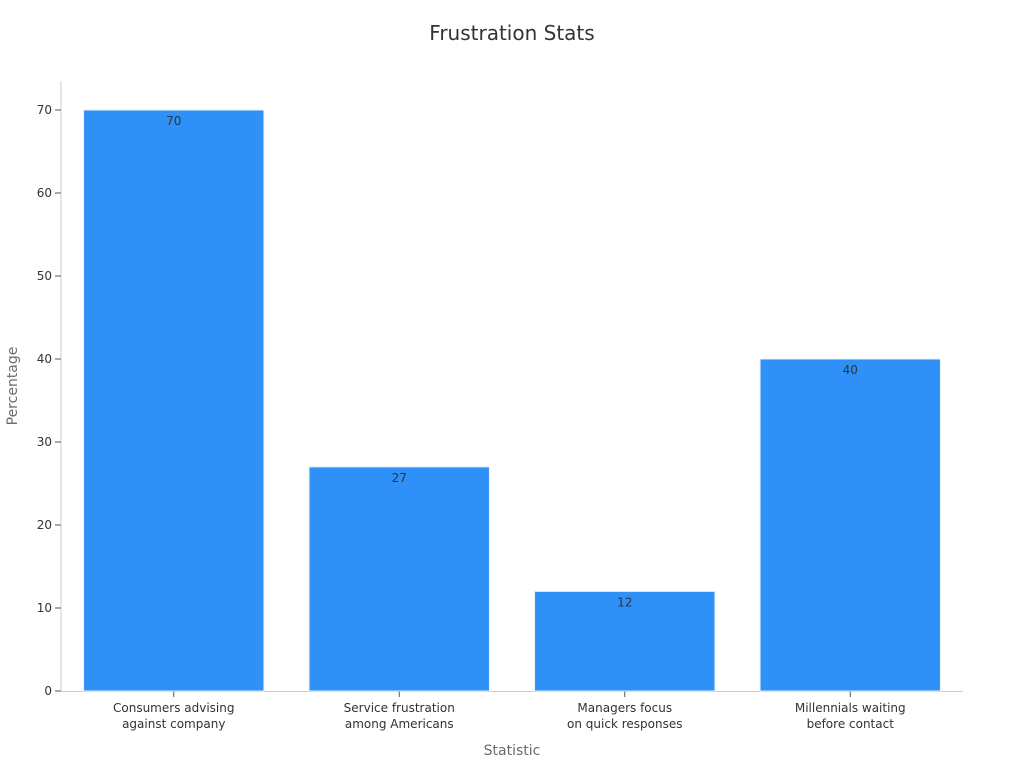 This screenshot has height=768, width=1024. Describe the element at coordinates (44, 276) in the screenshot. I see `y-tick-label: 50` at that location.